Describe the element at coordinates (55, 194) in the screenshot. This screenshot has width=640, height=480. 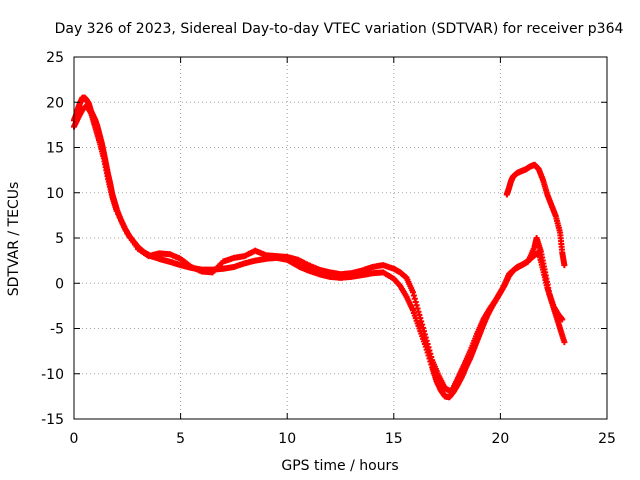
I see `y-tick-label: 10` at that location.